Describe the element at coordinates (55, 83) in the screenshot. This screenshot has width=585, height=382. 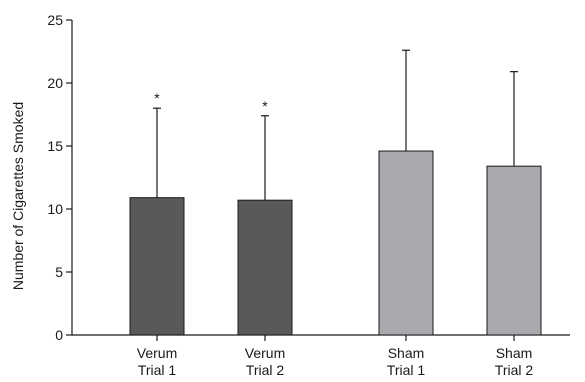
I see `y-tick-label: 20` at that location.